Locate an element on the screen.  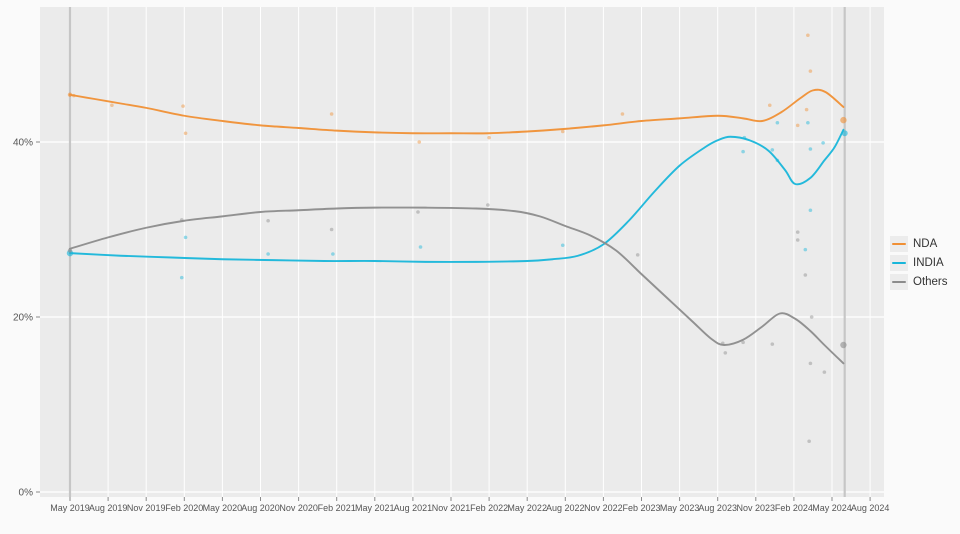
legend-label-india: INDIA is located at coordinates (928, 263).